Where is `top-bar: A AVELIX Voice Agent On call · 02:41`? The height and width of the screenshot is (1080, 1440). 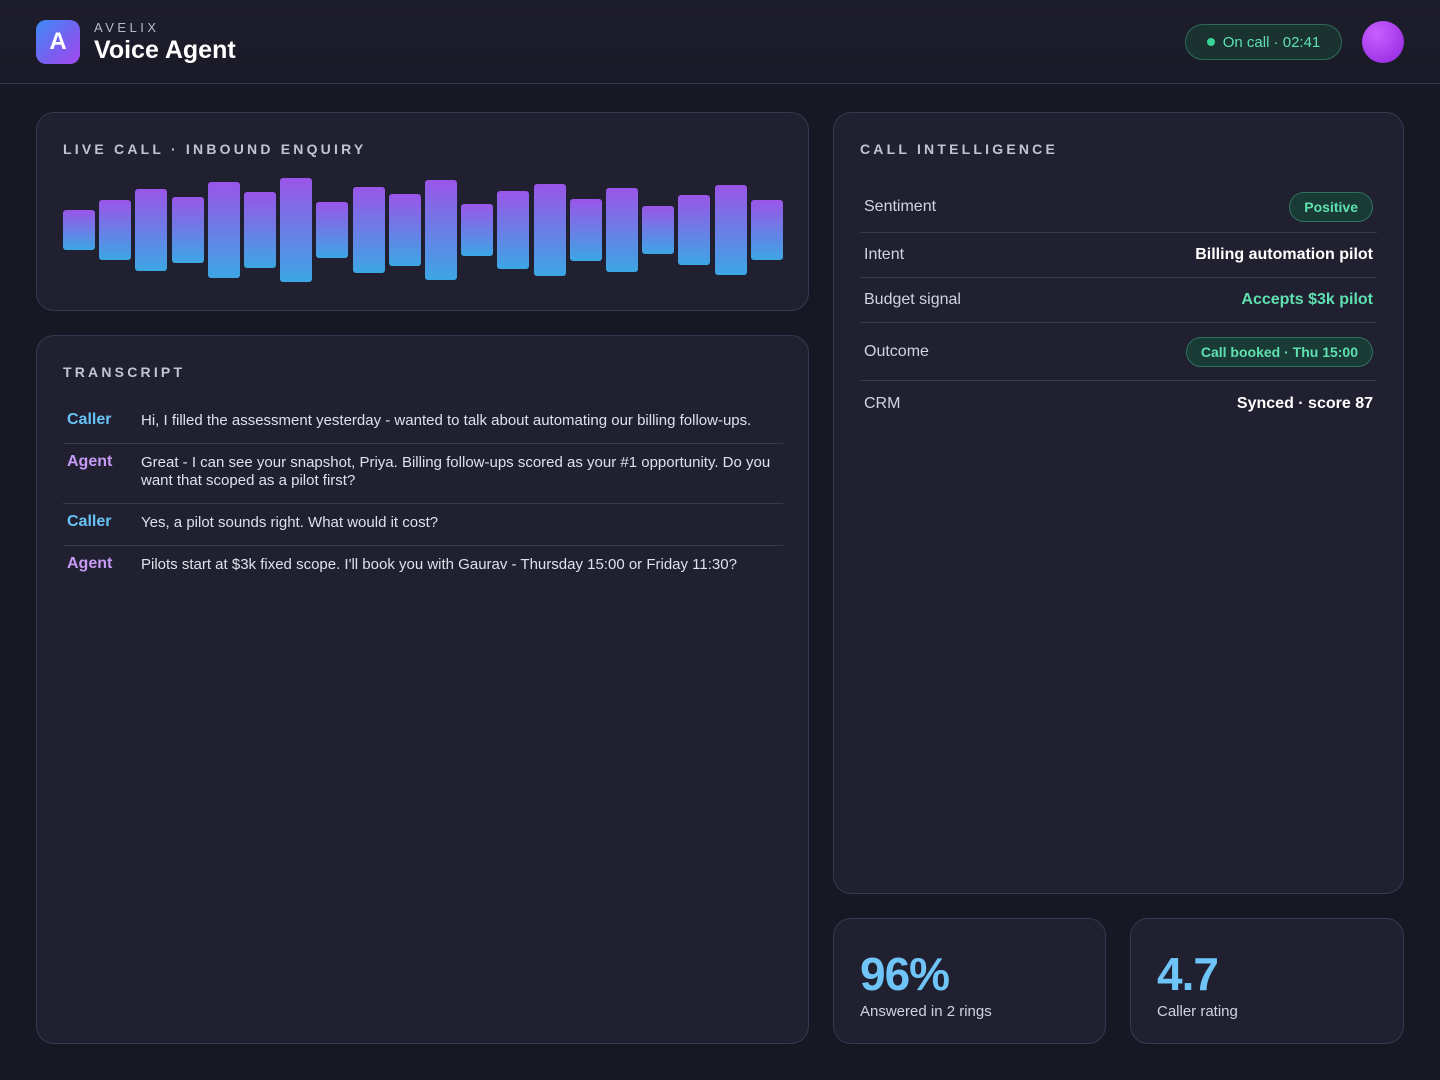
top-bar: A AVELIX Voice Agent On call · 02:41 is located at coordinates (720, 42).